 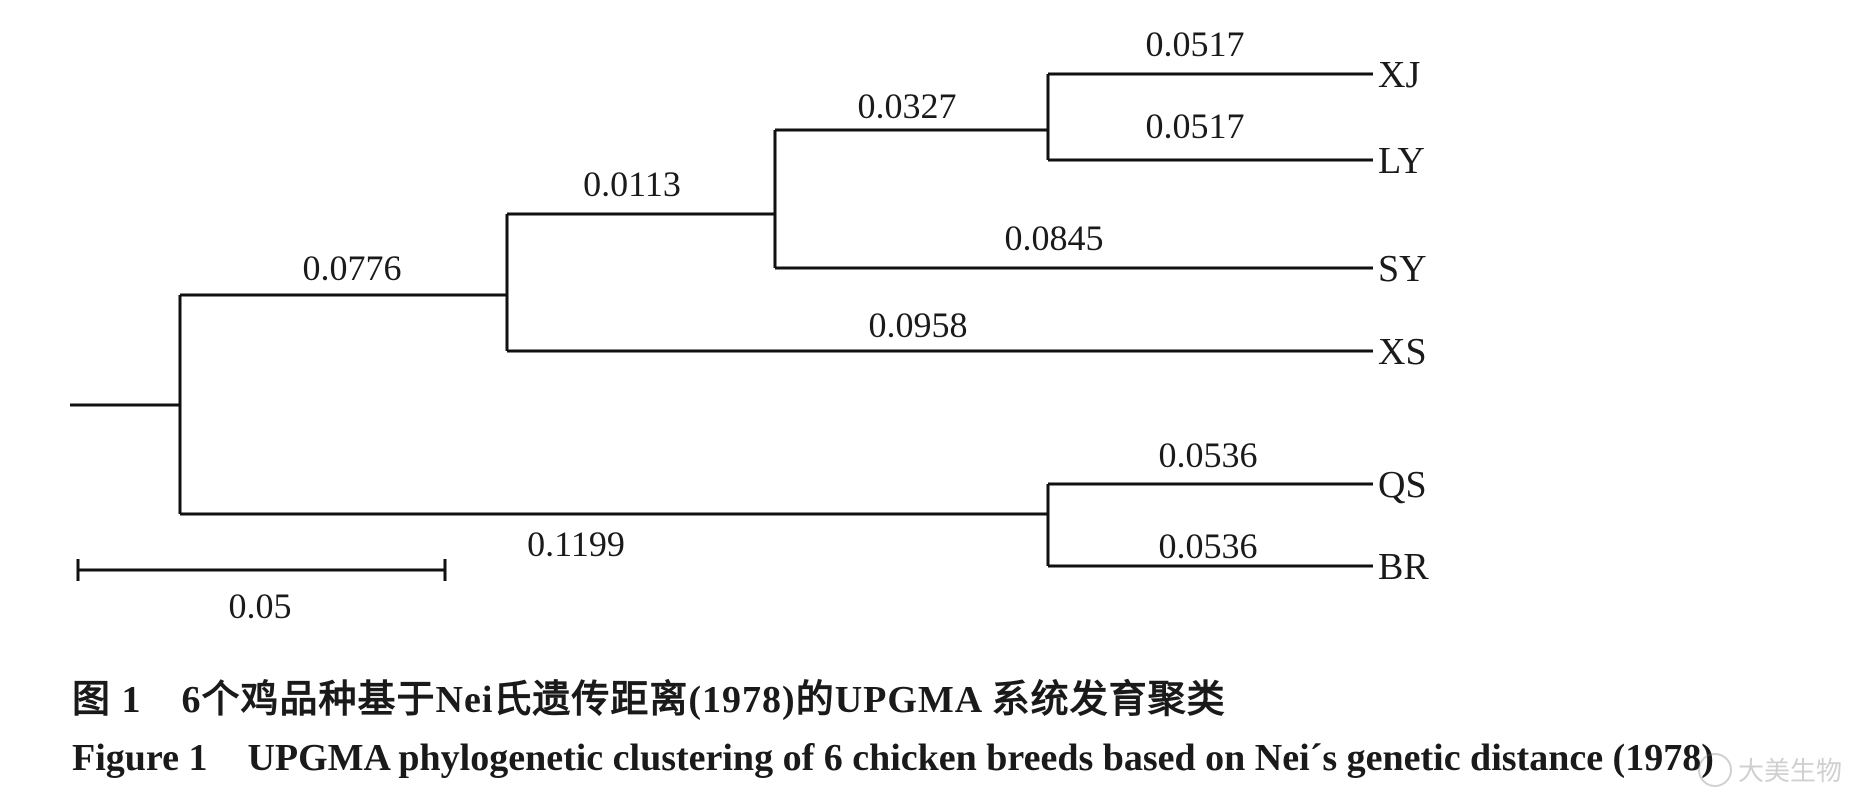 What do you see at coordinates (1402, 485) in the screenshot?
I see `leaf-label-qs: QS` at bounding box center [1402, 485].